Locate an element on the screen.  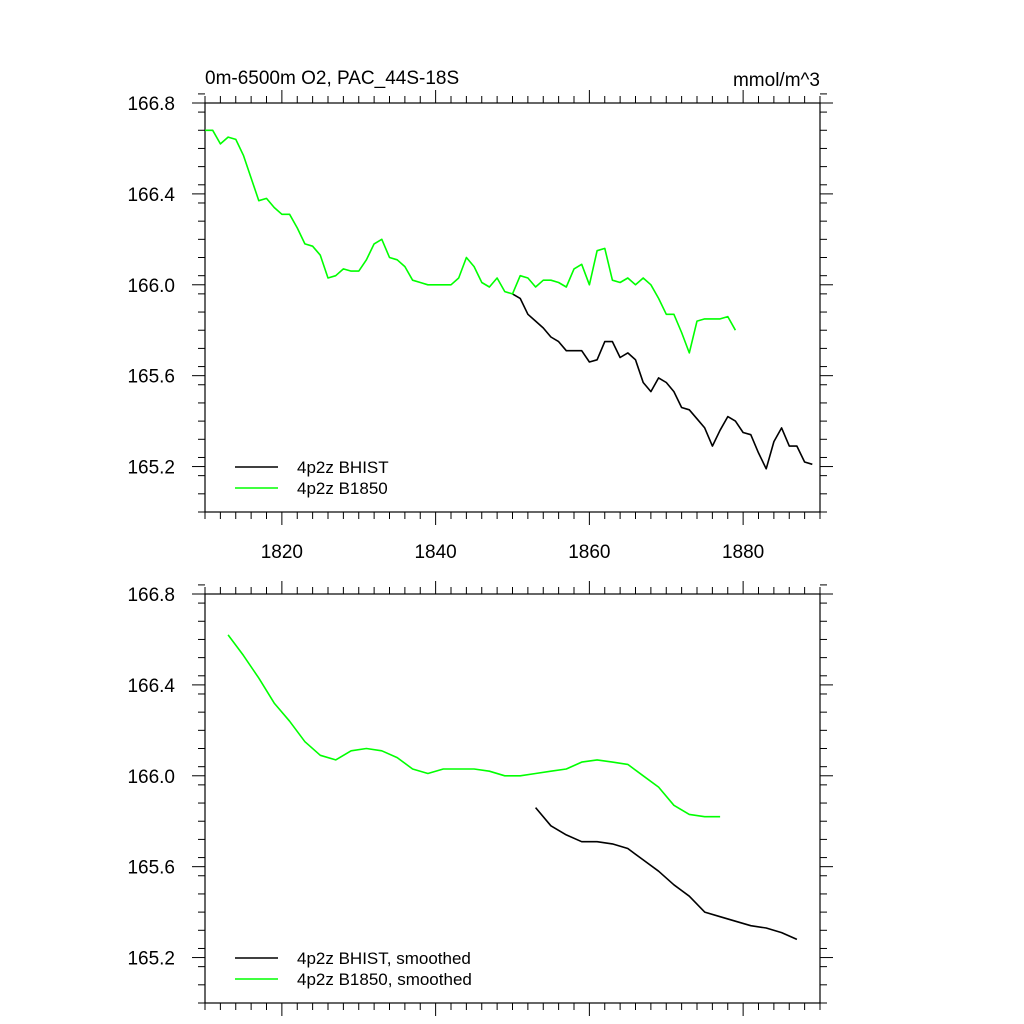
x-tick-label: 1820 is located at coordinates (282, 552).